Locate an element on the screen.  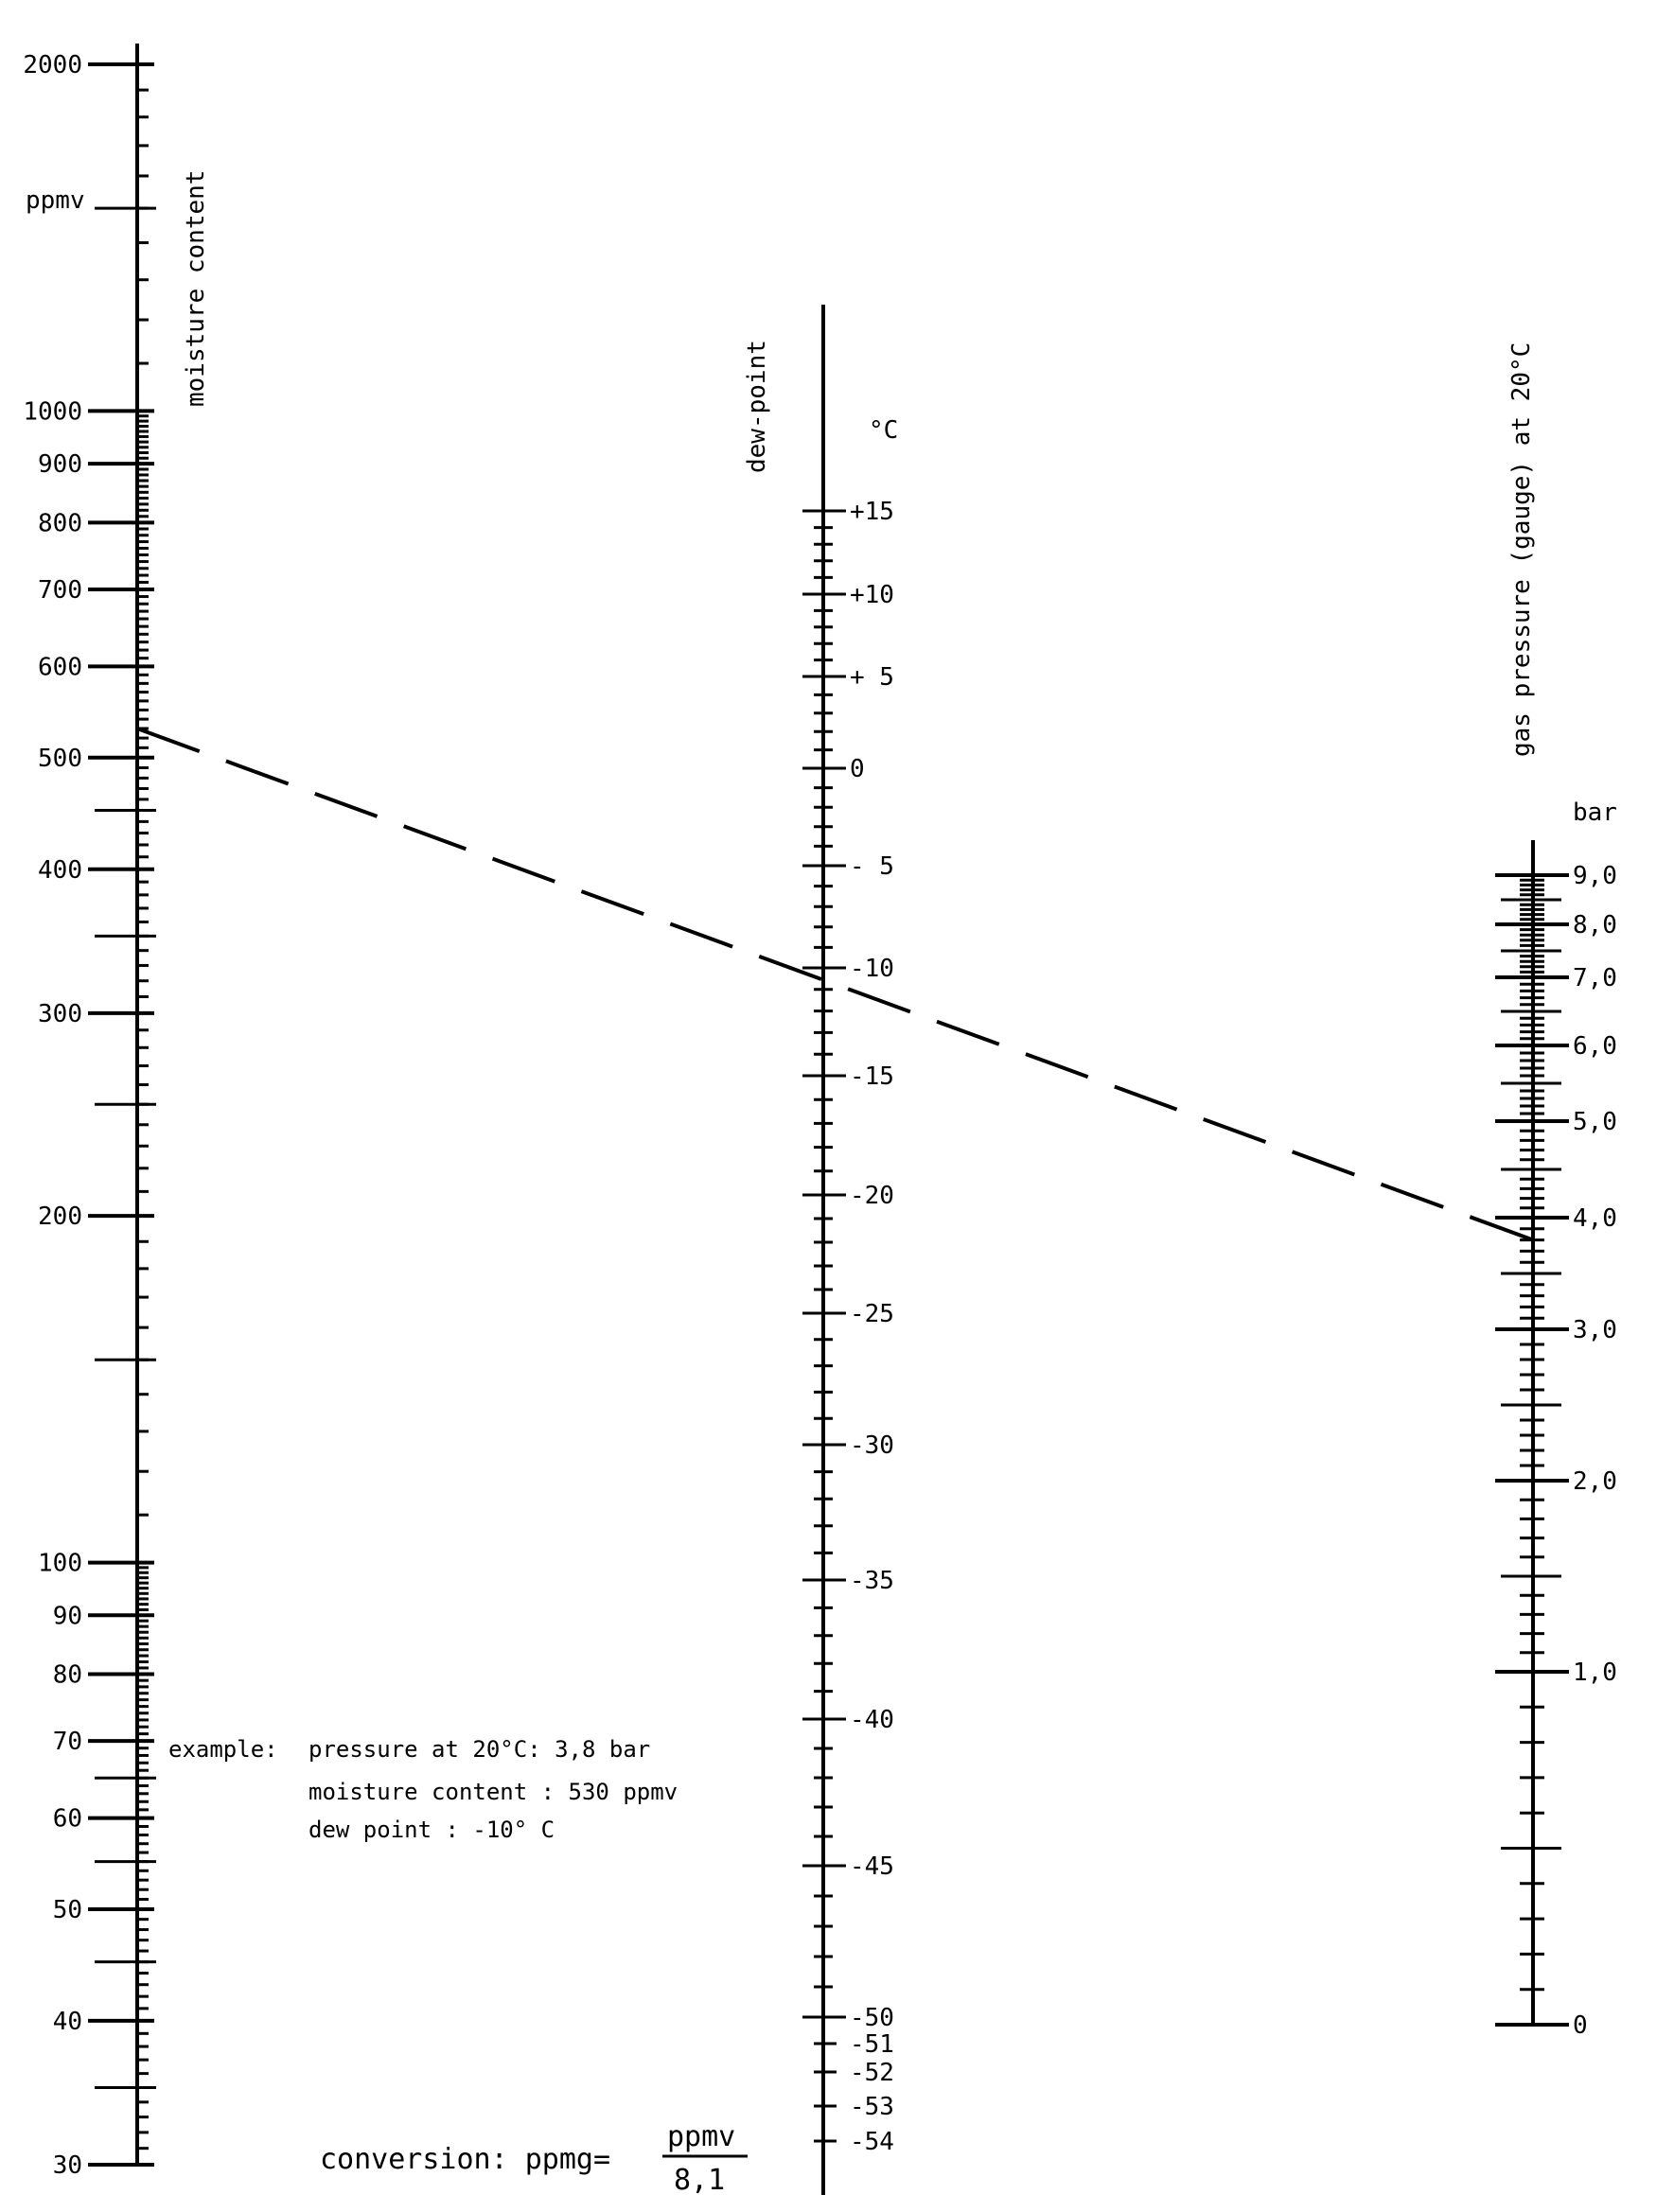
pressure-tick-label: 2,0 is located at coordinates (1595, 1482).